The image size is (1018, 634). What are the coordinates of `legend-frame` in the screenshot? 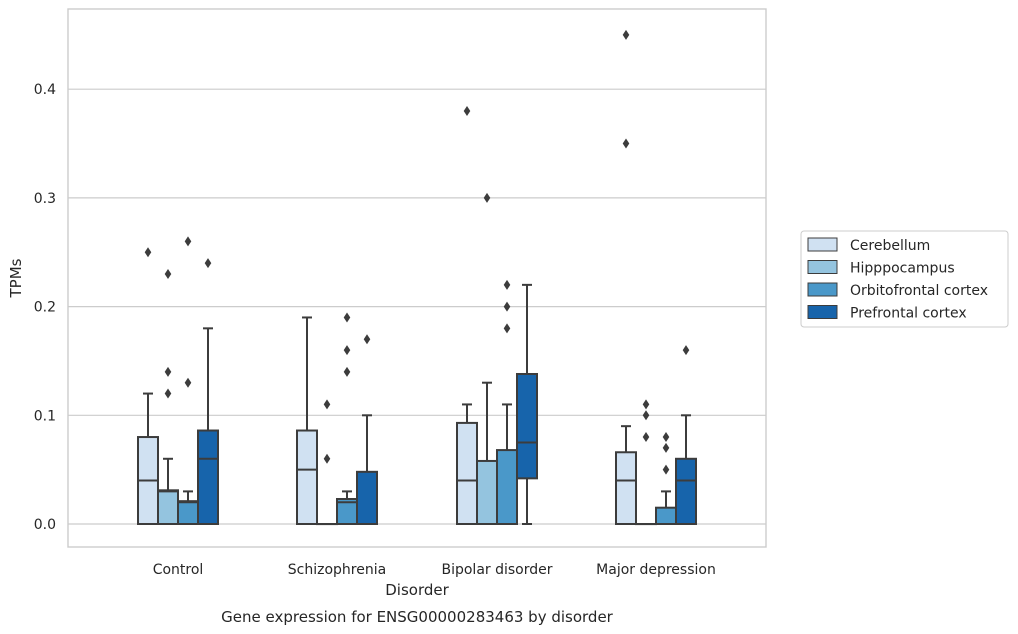 It's located at (904, 279).